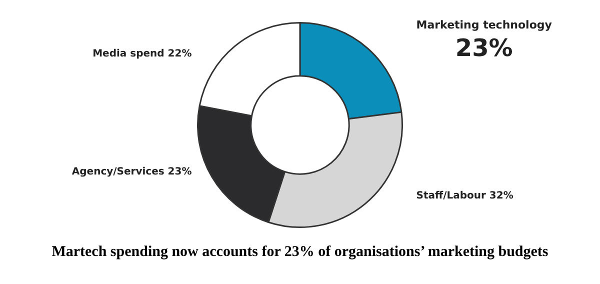  I want to click on slice-label: Media spend 22%, so click(142, 54).